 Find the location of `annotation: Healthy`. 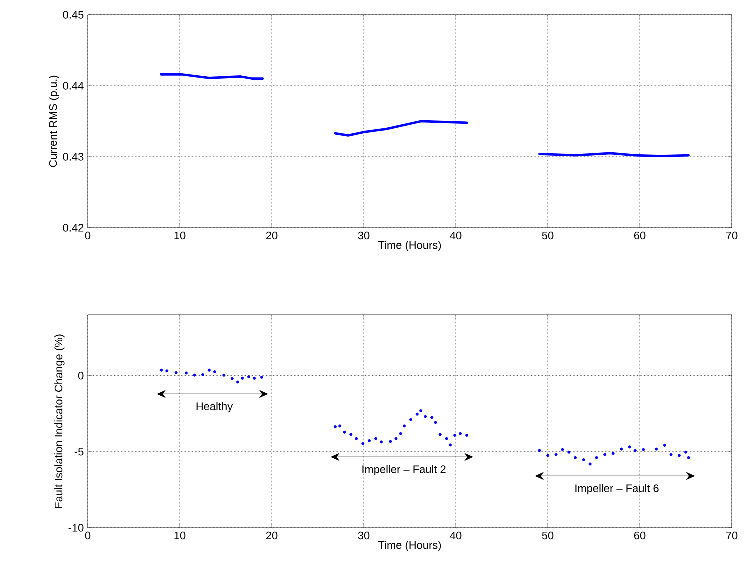

annotation: Healthy is located at coordinates (215, 407).